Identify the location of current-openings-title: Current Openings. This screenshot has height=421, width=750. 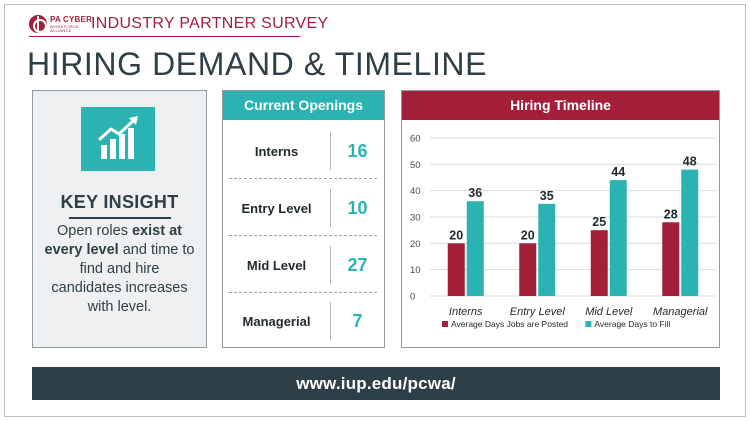
(303, 105).